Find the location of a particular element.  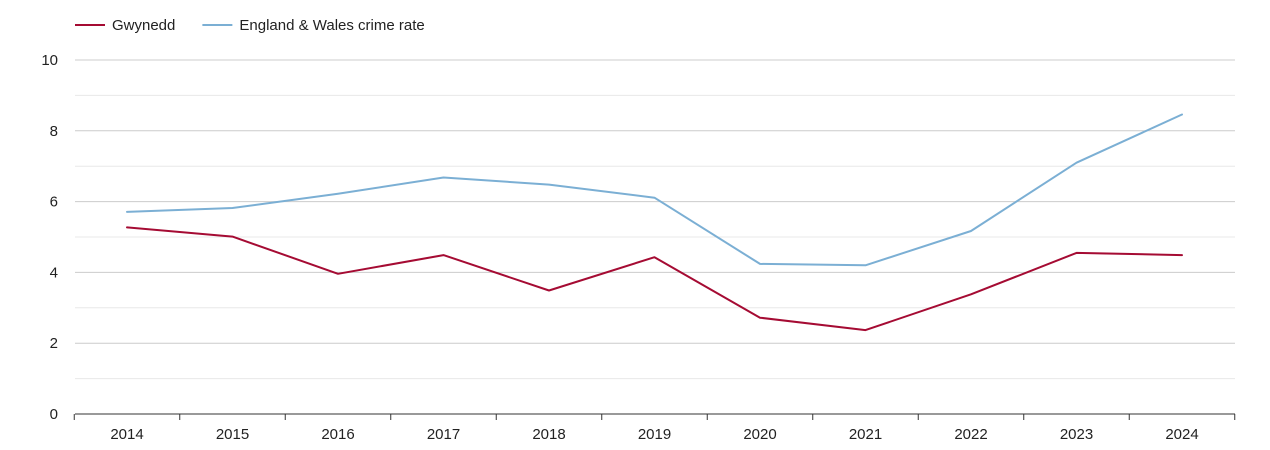

x-tick-label: 2019 is located at coordinates (654, 434).